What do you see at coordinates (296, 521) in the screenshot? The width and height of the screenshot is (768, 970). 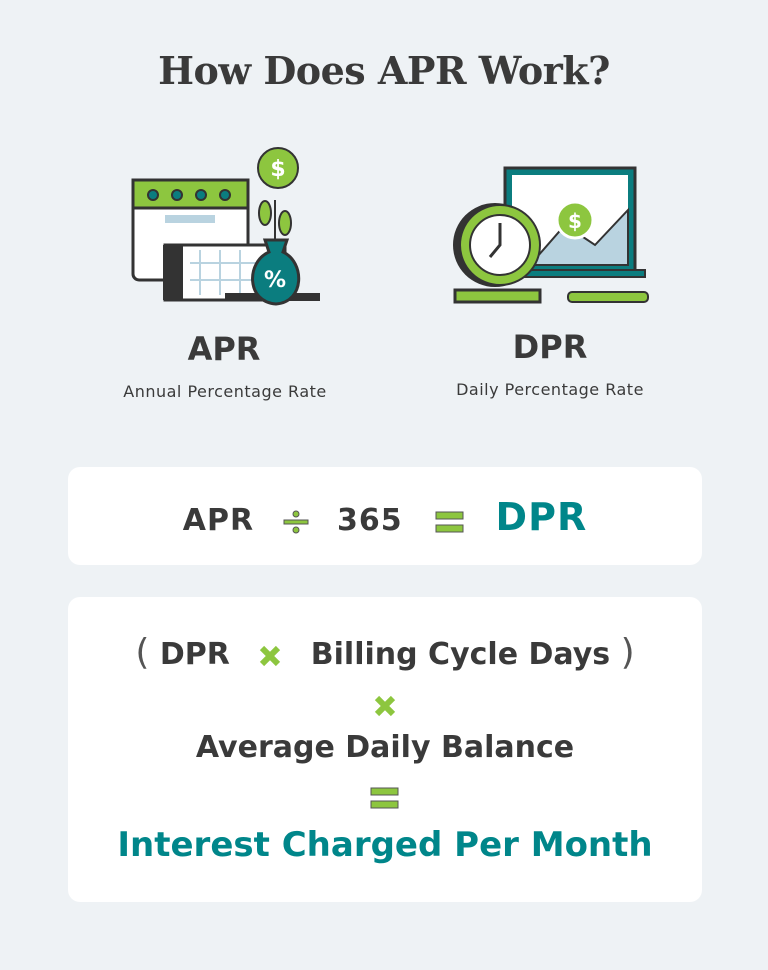 I see `divide-icon` at bounding box center [296, 521].